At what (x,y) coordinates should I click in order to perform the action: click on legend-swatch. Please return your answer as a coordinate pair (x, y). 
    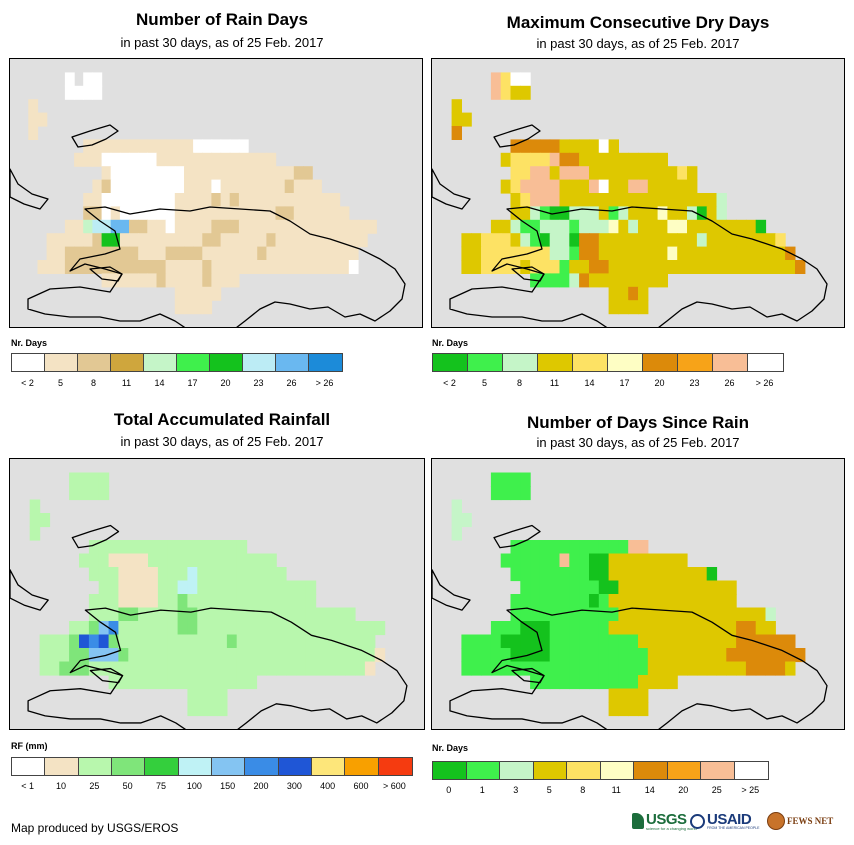
    Looking at the image, I should click on (226, 362).